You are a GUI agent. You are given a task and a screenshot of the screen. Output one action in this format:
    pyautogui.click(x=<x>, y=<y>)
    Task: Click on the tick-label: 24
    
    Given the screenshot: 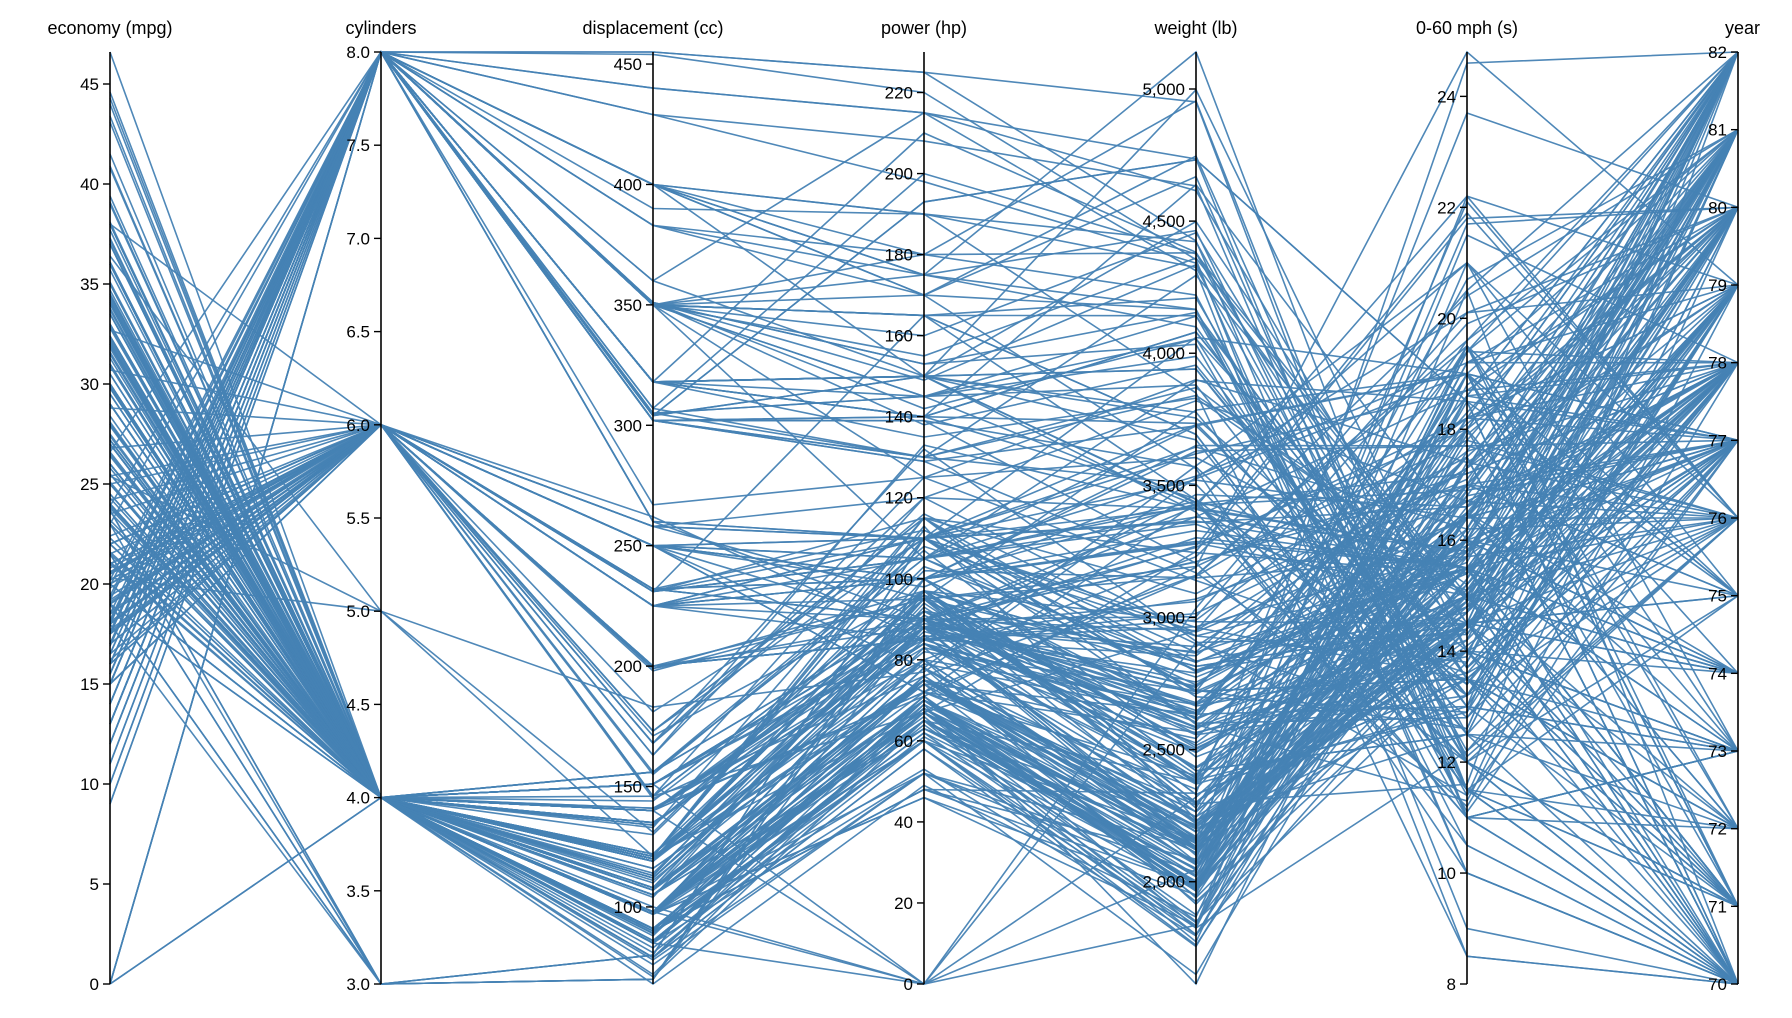 What is the action you would take?
    pyautogui.click(x=1446, y=96)
    